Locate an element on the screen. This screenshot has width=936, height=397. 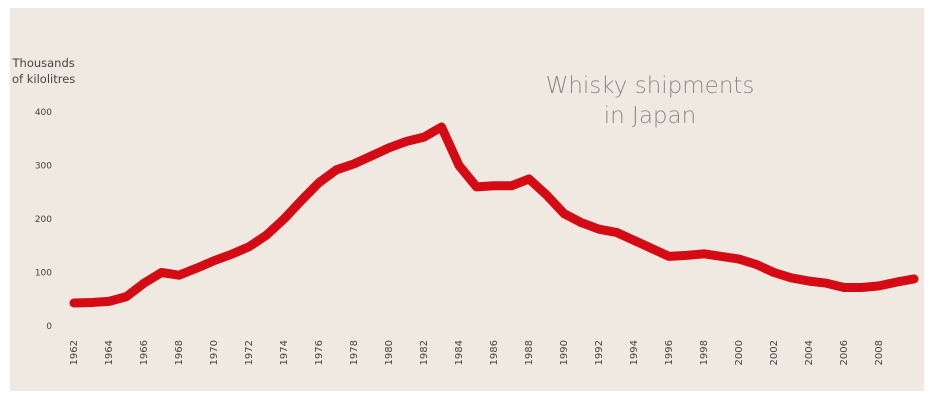
x-tick-label-1986: 1986 is located at coordinates (494, 352).